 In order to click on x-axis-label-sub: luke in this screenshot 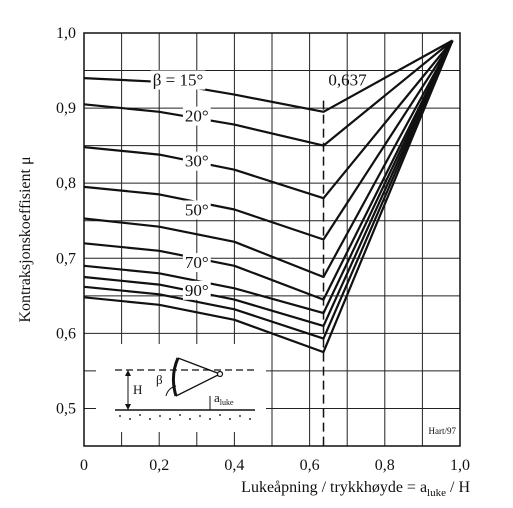, I will do `click(436, 493)`.